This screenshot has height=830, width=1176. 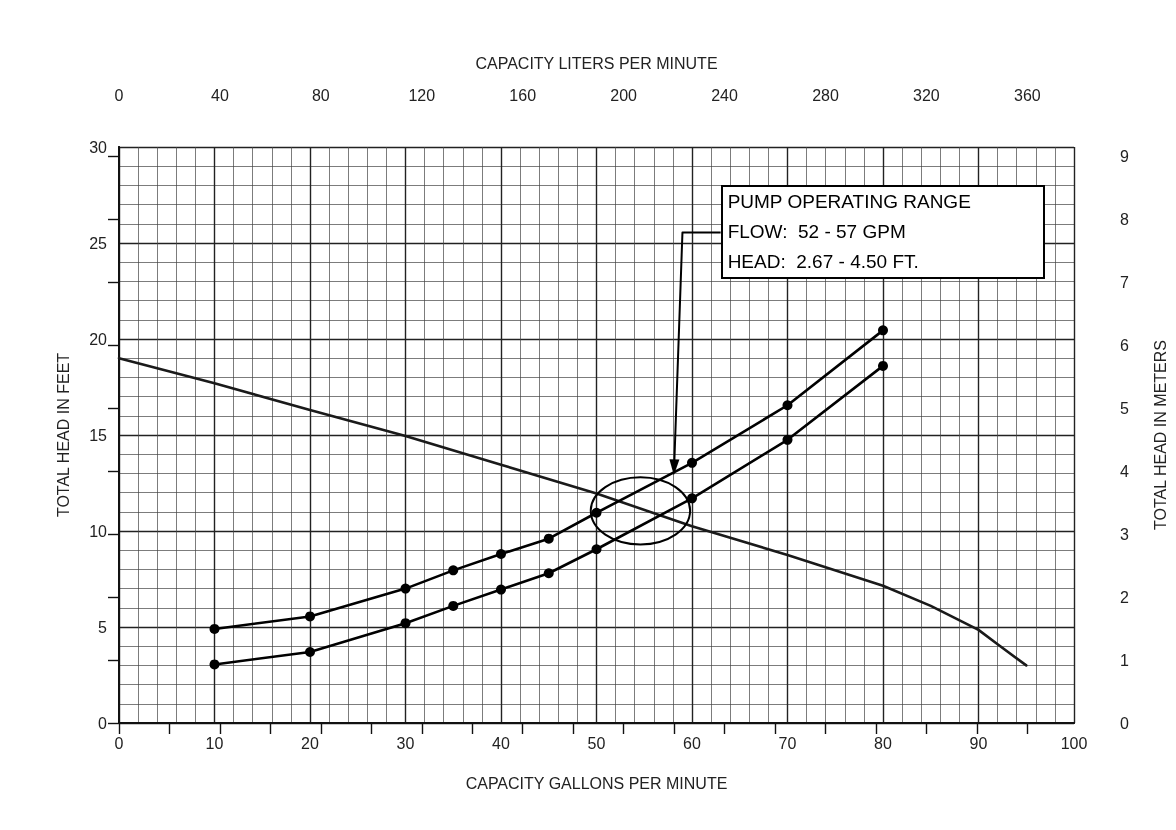 What do you see at coordinates (98, 243) in the screenshot?
I see `y-tick-label: 25` at bounding box center [98, 243].